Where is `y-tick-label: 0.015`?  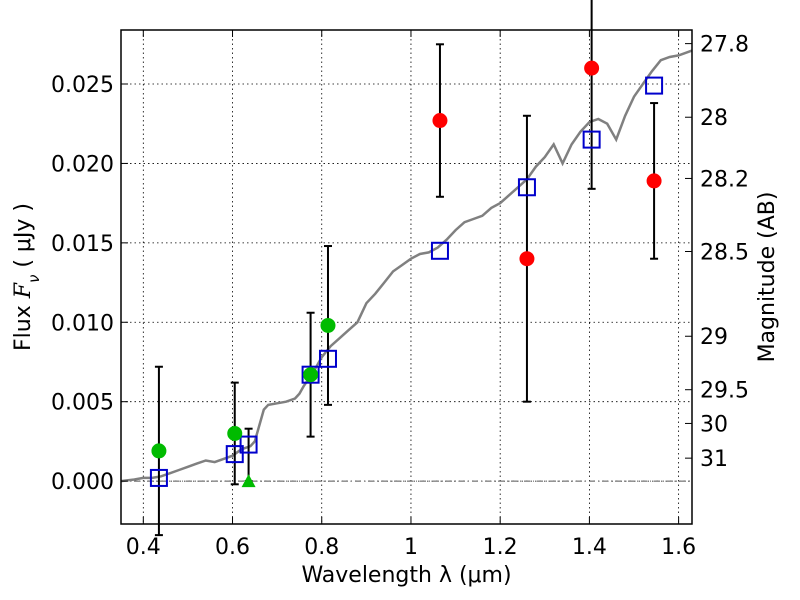
y-tick-label: 0.015 is located at coordinates (82, 244).